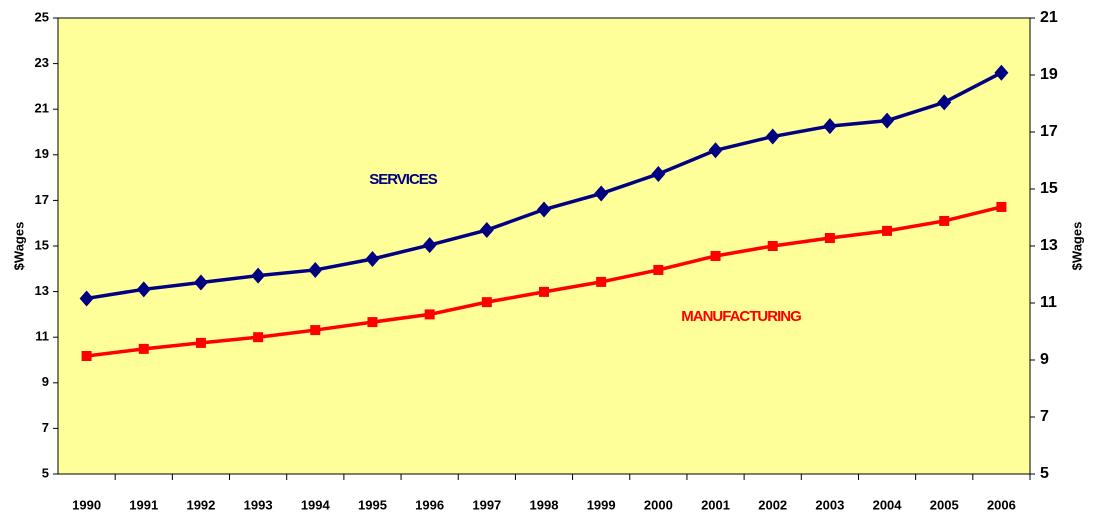  Describe the element at coordinates (42, 336) in the screenshot. I see `y-tick-label: 11` at that location.